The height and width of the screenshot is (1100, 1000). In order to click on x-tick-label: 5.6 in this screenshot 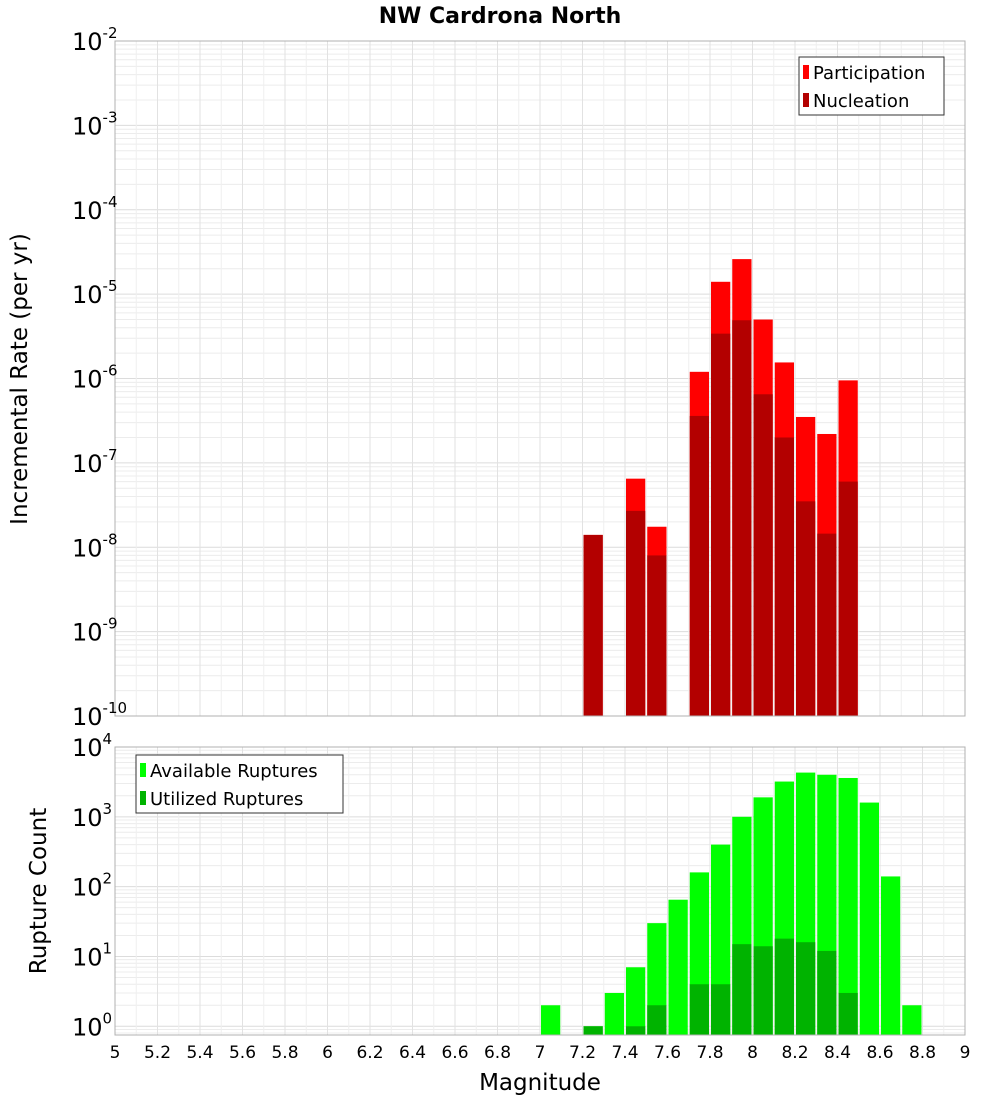, I will do `click(242, 1053)`.